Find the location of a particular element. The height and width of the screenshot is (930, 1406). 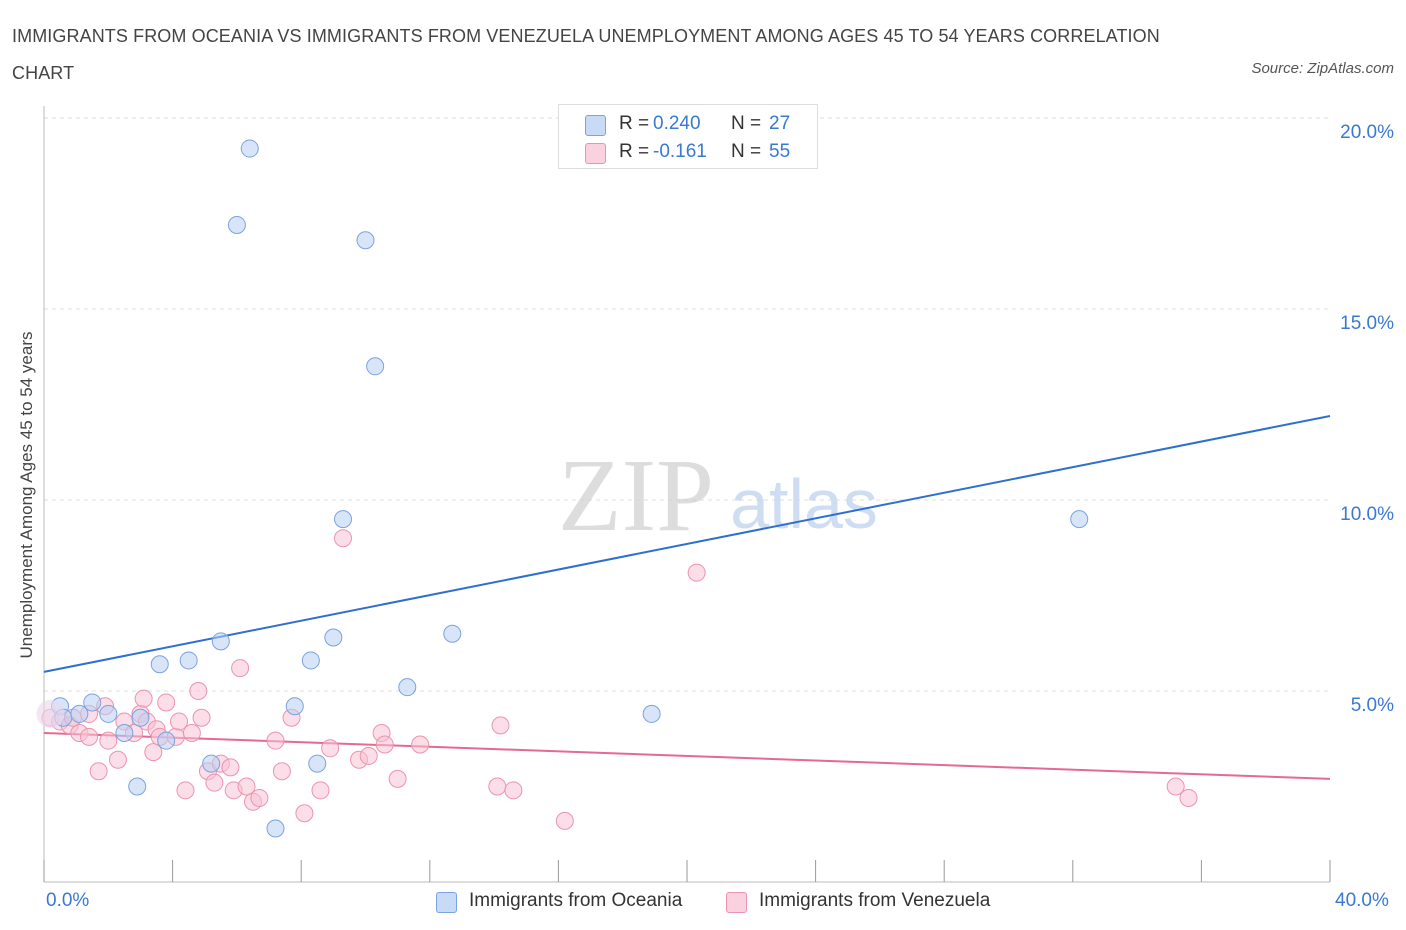

oceania-n-value: 27 is located at coordinates (780, 123).